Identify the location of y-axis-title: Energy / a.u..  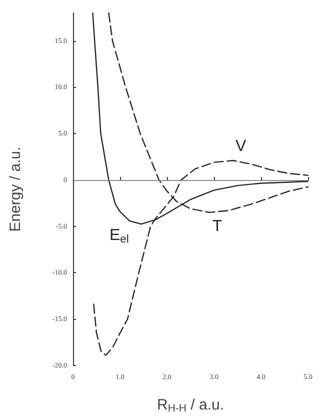
(15, 189).